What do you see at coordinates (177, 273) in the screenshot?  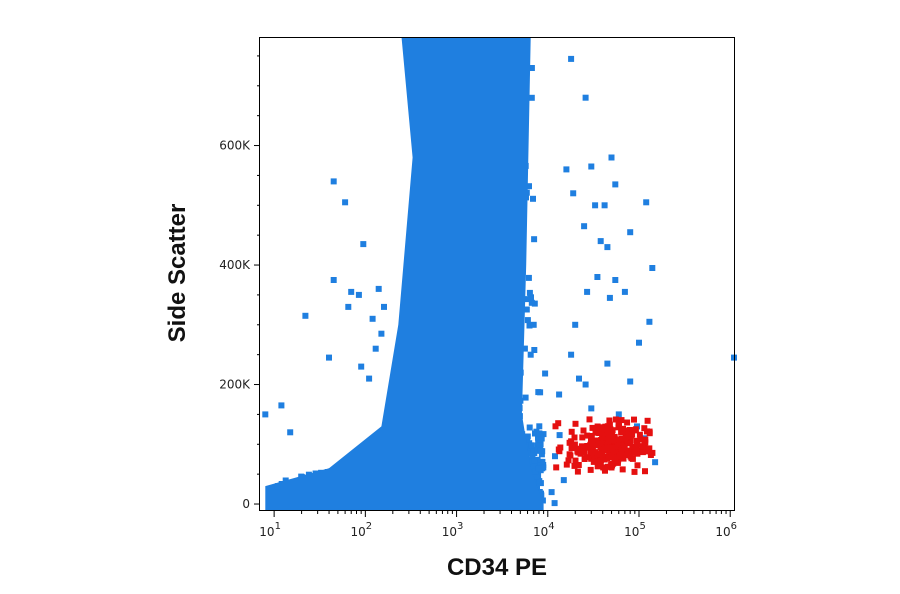 I see `y-axis-label: Side Scatter` at bounding box center [177, 273].